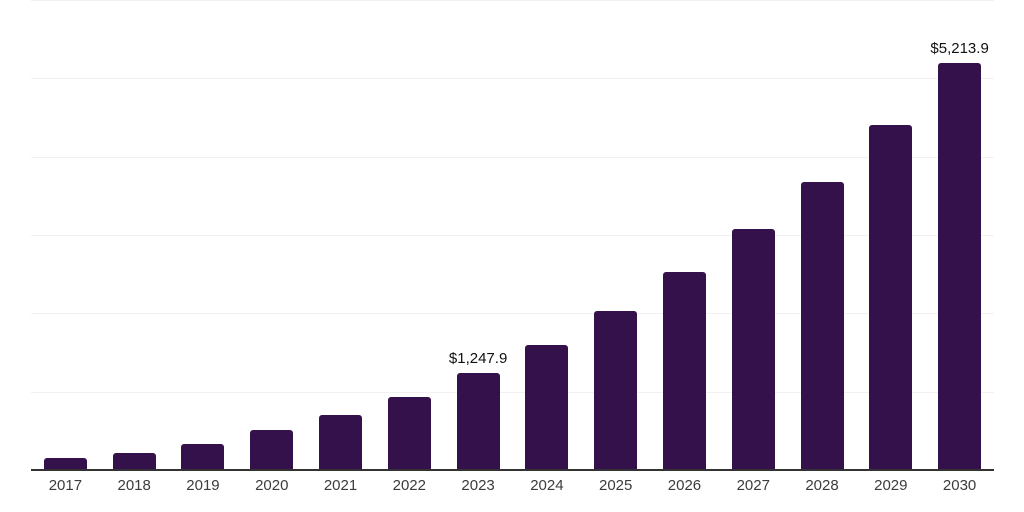 This screenshot has height=512, width=1024. I want to click on x-tick-2017: 2017, so click(65, 485).